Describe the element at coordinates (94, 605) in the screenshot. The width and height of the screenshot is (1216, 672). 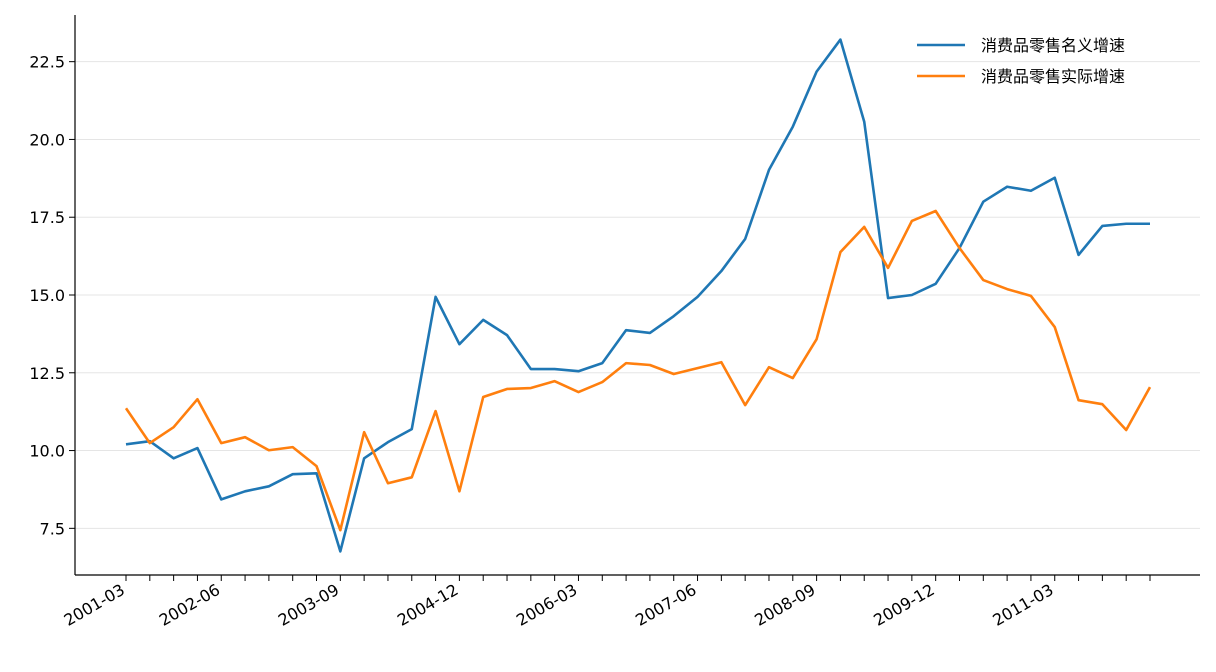
I see `x-tick-label: 2001-03` at that location.